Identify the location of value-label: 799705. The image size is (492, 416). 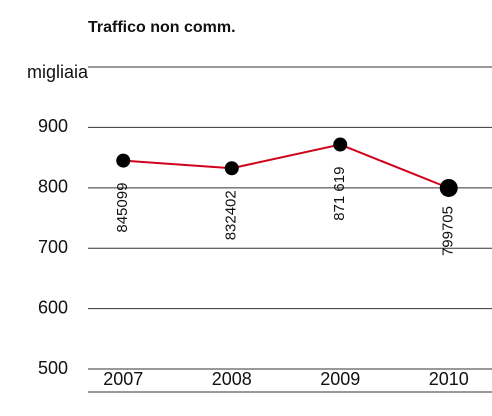
(448, 231).